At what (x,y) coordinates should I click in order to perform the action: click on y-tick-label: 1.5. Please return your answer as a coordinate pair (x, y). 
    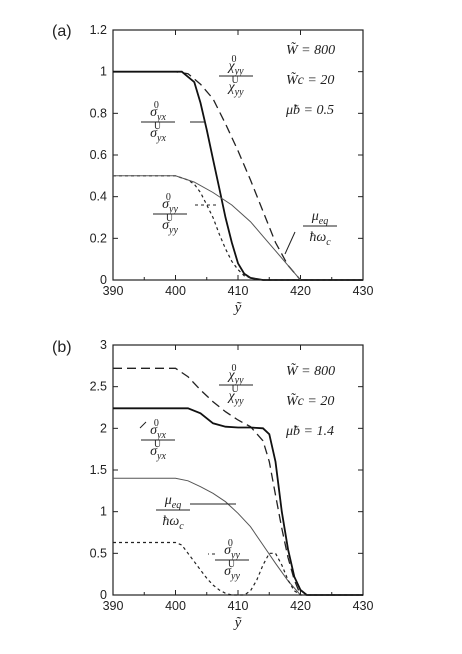
    Looking at the image, I should click on (98, 470).